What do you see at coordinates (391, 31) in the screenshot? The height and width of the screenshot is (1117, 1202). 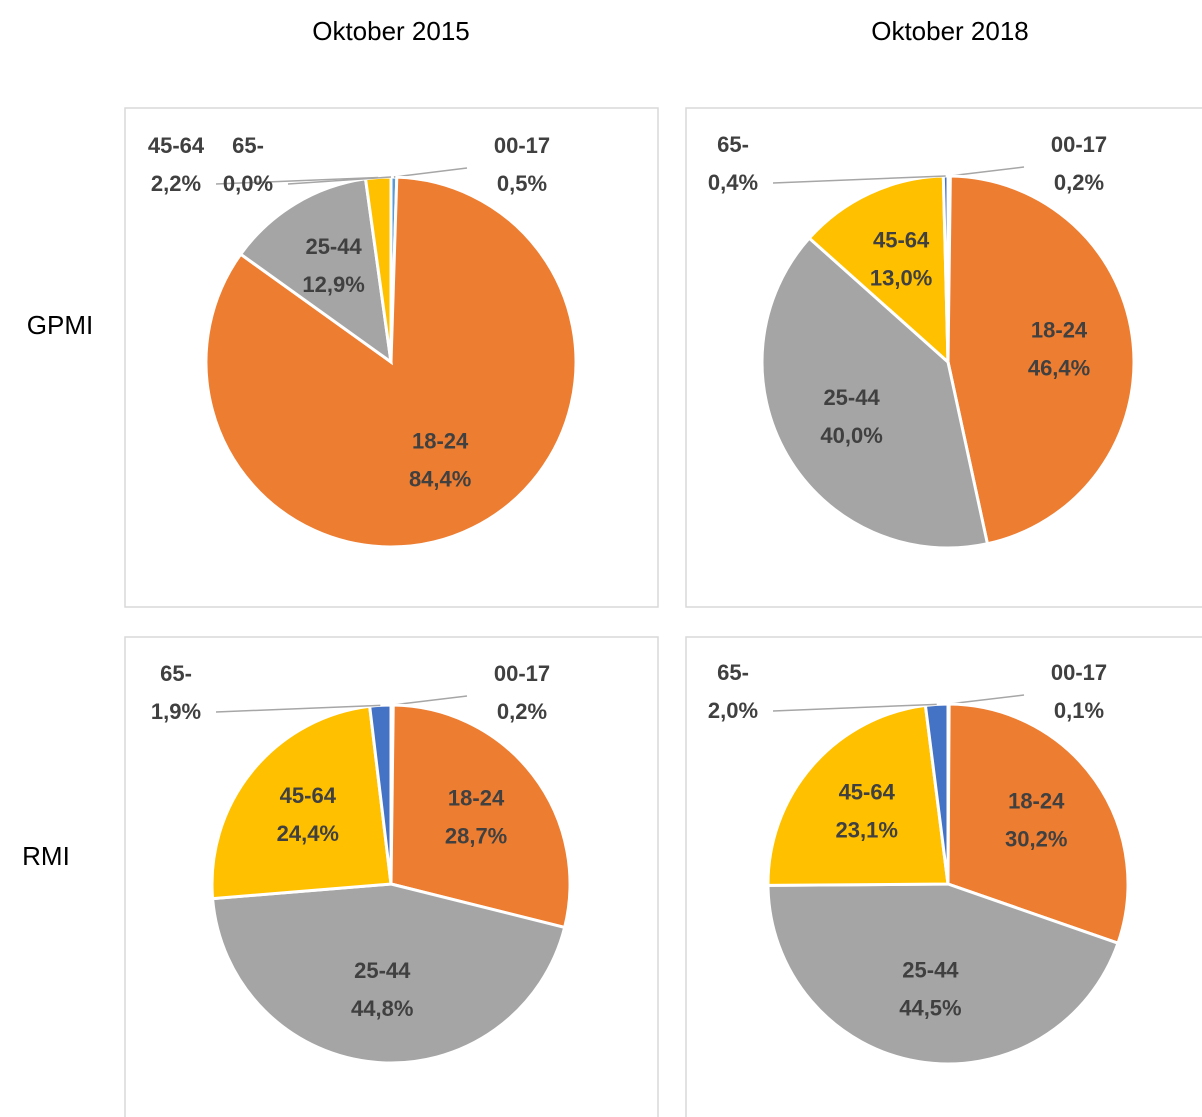 I see `column-header: Oktober 2015` at bounding box center [391, 31].